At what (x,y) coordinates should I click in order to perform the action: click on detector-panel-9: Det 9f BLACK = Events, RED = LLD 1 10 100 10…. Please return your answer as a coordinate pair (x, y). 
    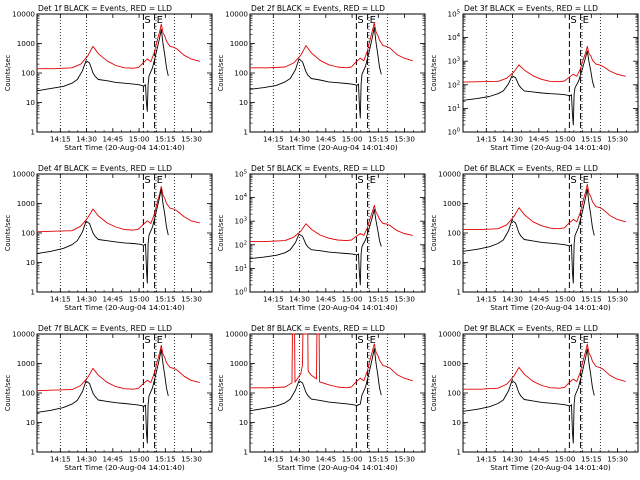
    Looking at the image, I should click on (534, 398).